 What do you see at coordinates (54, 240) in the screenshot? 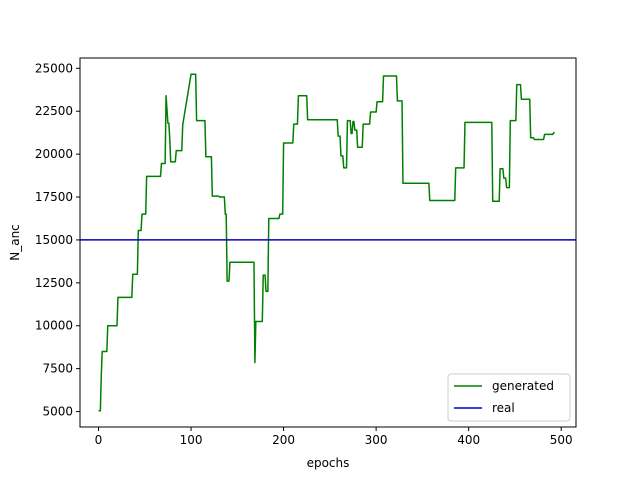
I see `y-tick-label: 15000` at bounding box center [54, 240].